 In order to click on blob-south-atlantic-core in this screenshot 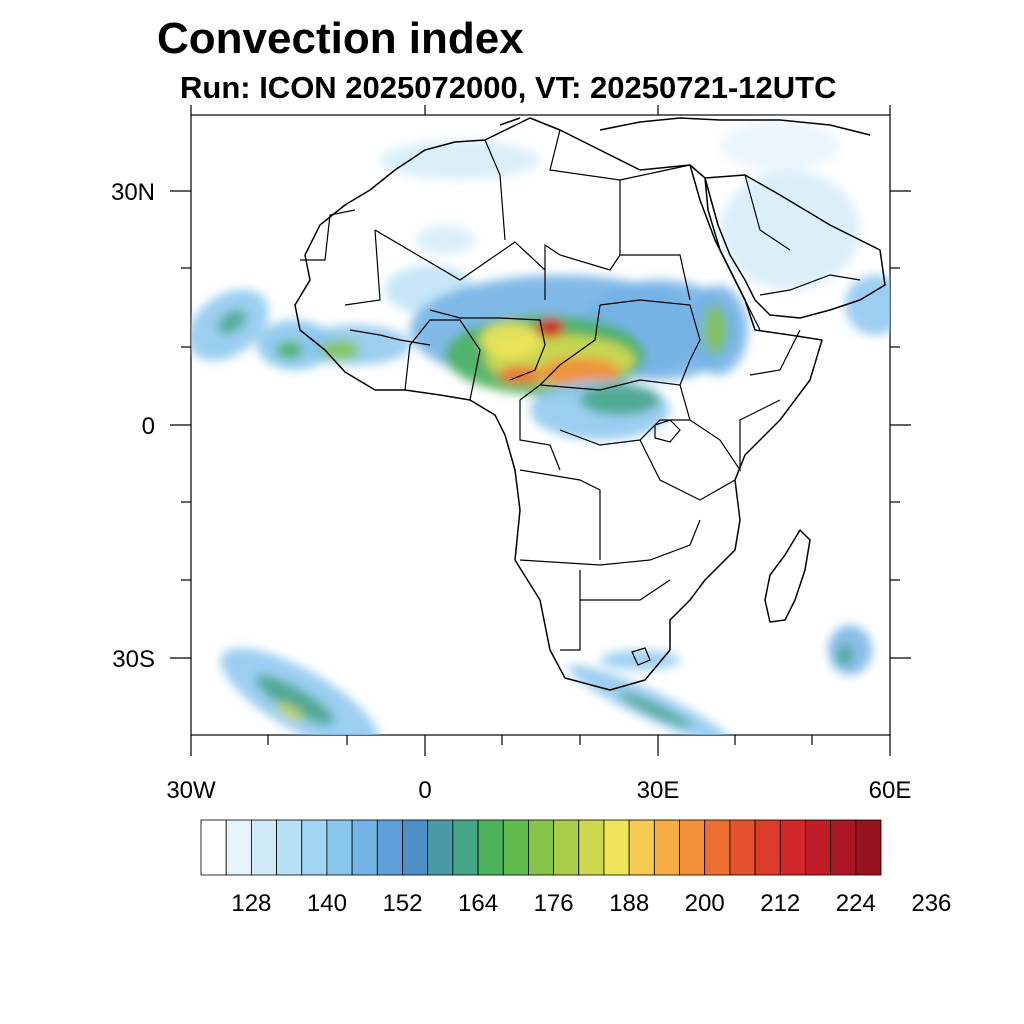, I will do `click(295, 700)`.